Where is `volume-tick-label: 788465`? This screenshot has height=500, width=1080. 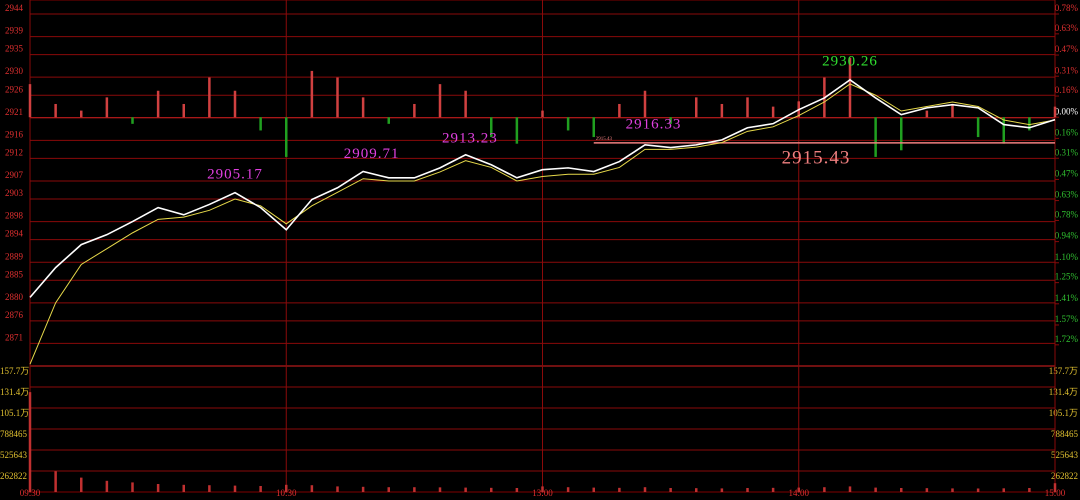 volume-tick-label: 788465 is located at coordinates (1065, 434).